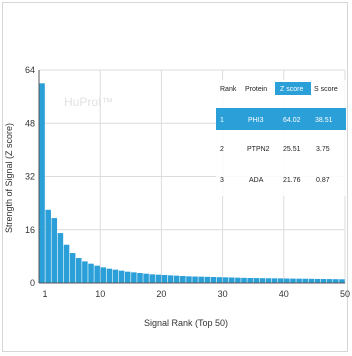  What do you see at coordinates (292, 180) in the screenshot?
I see `table-cell-zscore: 21.76` at bounding box center [292, 180].